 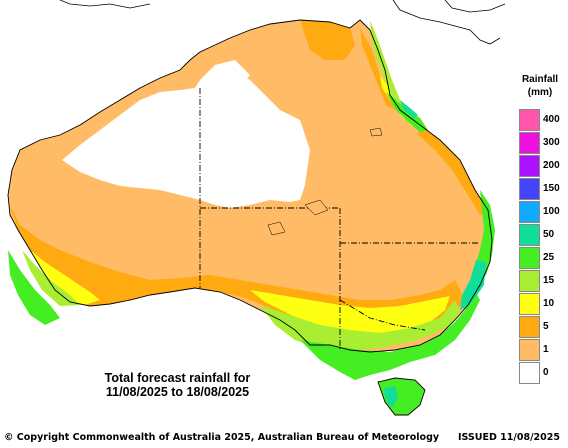 What do you see at coordinates (542, 235) in the screenshot?
I see `legend-item: 50` at bounding box center [542, 235].